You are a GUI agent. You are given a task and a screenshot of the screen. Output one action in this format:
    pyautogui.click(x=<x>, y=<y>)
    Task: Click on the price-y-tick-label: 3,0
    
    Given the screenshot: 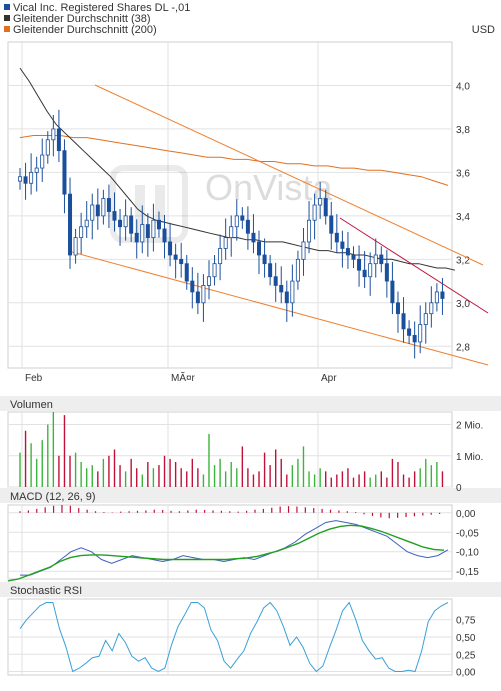 What is the action you would take?
    pyautogui.click(x=463, y=304)
    